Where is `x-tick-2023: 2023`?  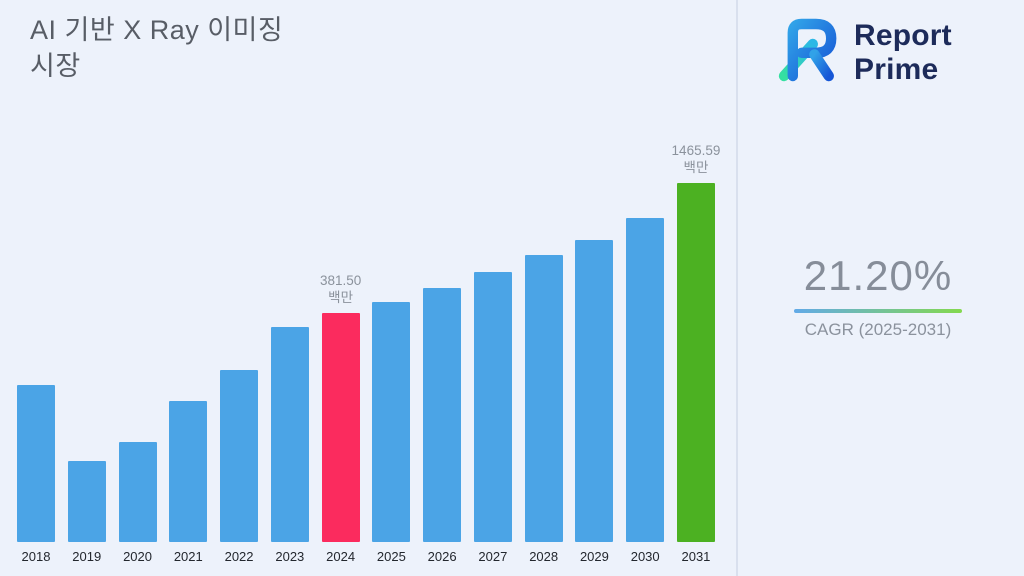
x-tick-2023: 2023 is located at coordinates (290, 556).